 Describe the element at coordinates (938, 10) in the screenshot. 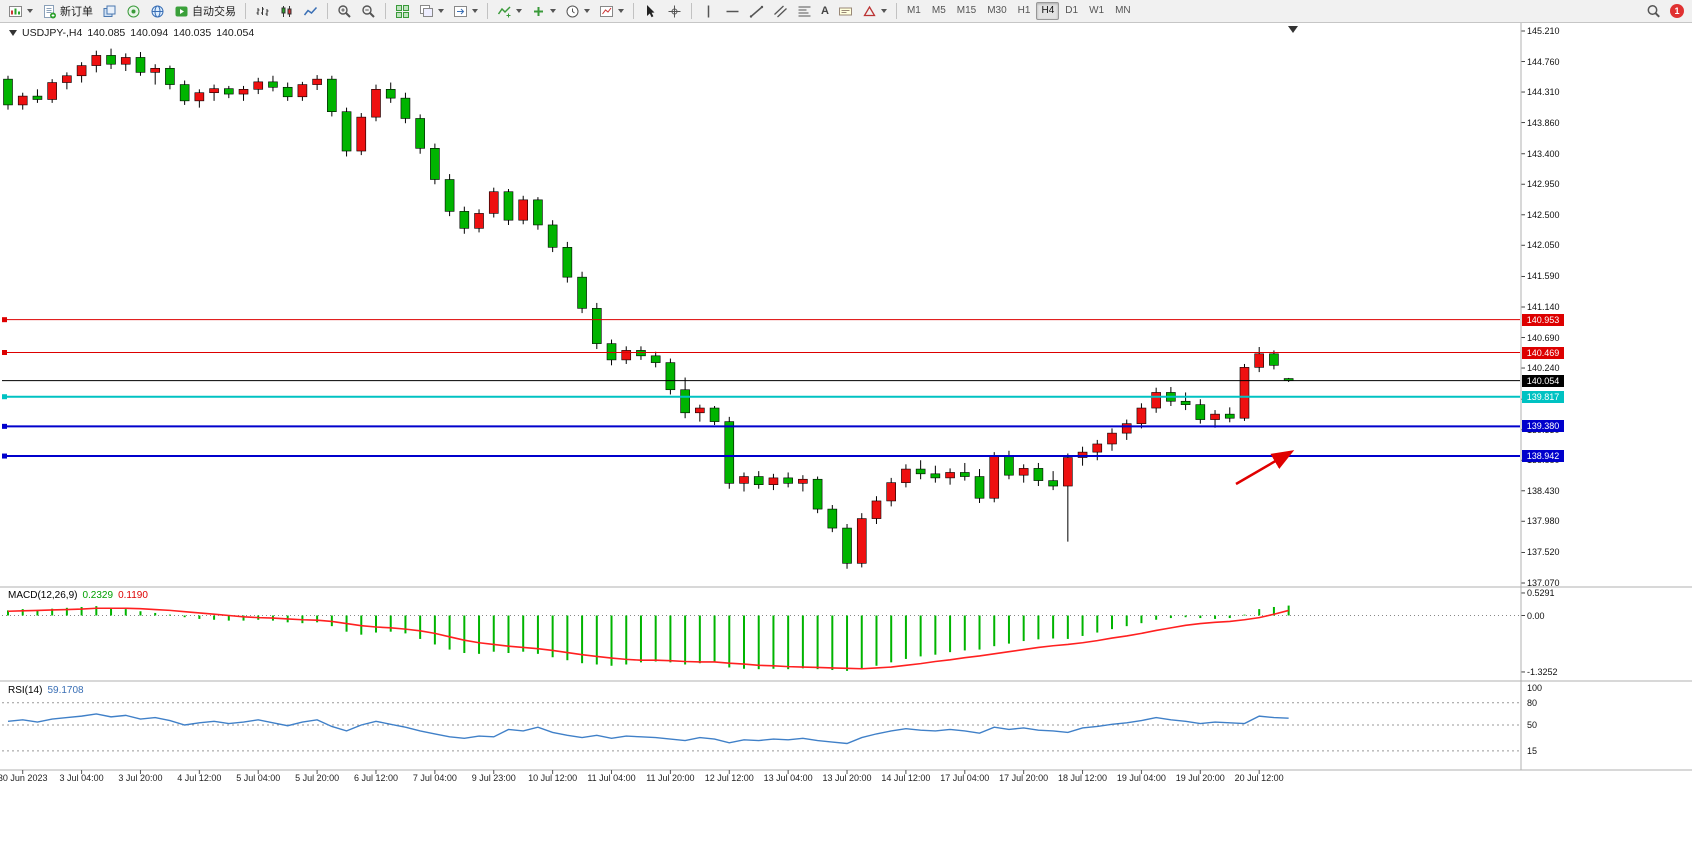

I see `timeframe-button-m5: M5` at that location.